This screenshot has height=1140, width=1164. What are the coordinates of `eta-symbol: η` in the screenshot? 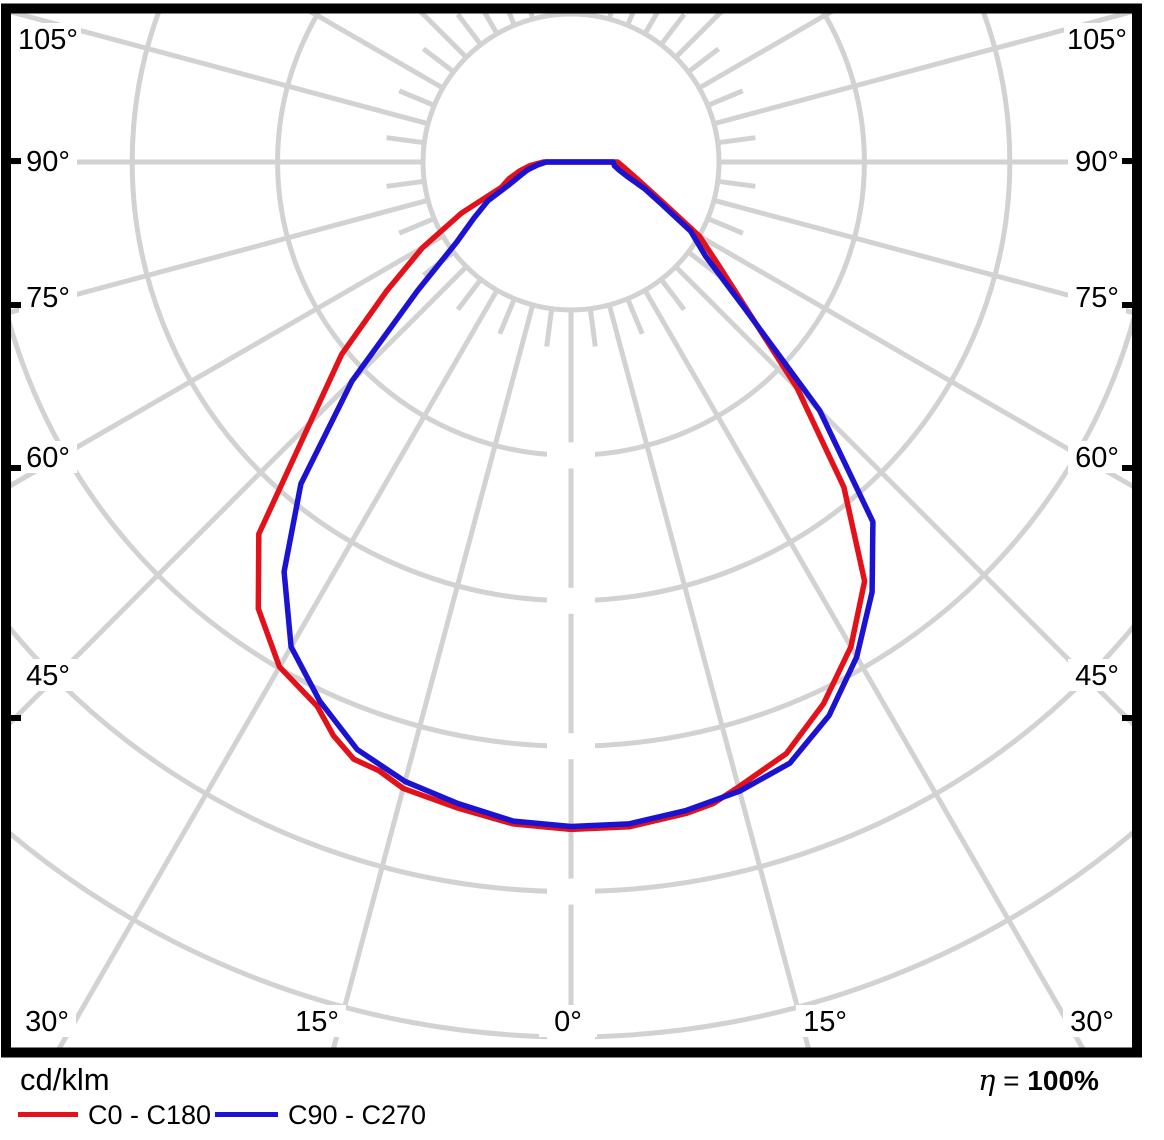 It's located at (987, 1080).